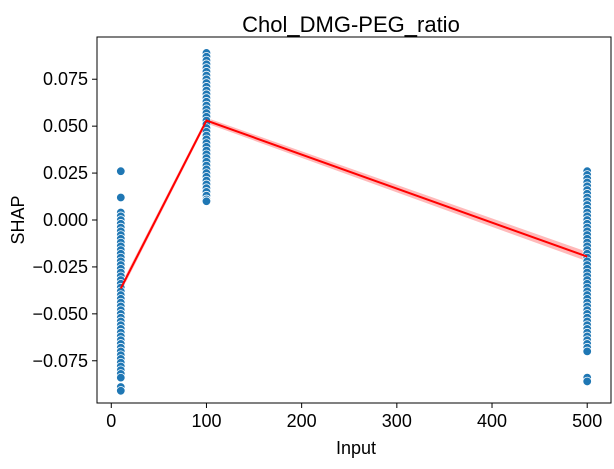 The image size is (614, 469). Describe the element at coordinates (354, 417) in the screenshot. I see `x-axis-ticks: 0 100 200 300 400 500` at that location.